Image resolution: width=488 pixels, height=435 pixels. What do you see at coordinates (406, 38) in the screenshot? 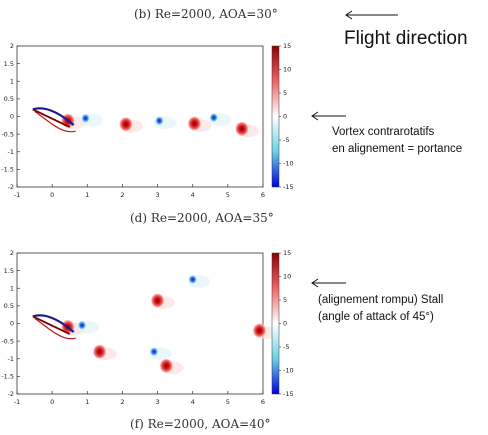
I see `flight-direction-label: Flight direction` at bounding box center [406, 38].